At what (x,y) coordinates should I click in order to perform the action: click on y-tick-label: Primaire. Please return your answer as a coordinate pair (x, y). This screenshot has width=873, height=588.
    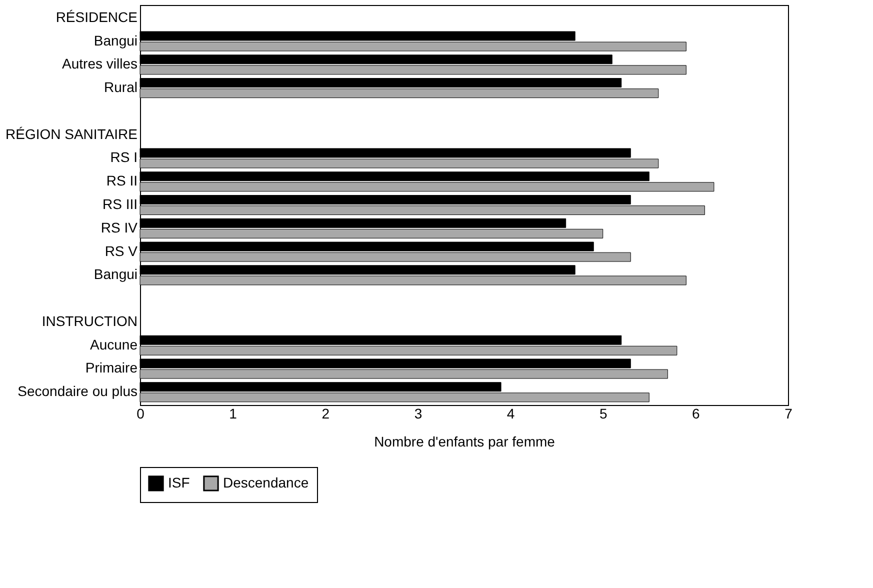
    Looking at the image, I should click on (111, 368).